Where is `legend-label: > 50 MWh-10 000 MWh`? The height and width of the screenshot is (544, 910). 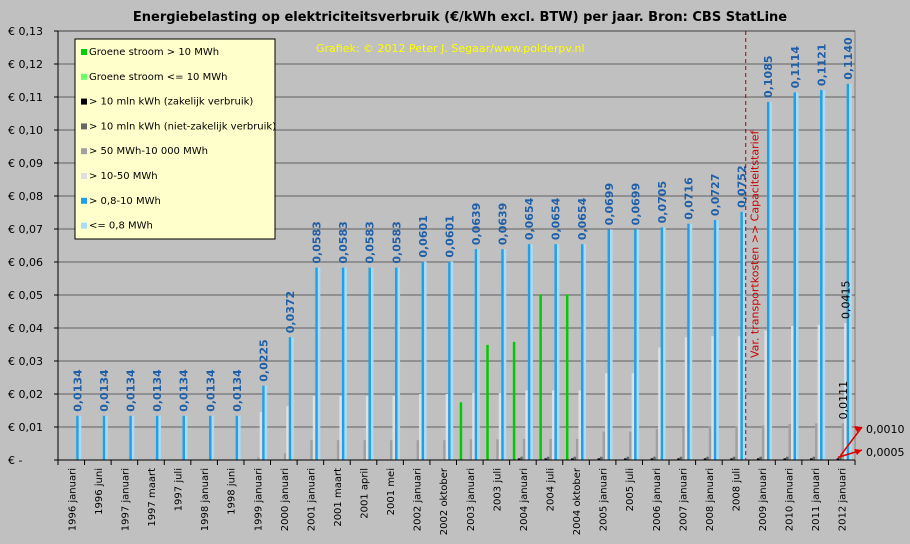 legend-label: > 50 MWh-10 000 MWh is located at coordinates (148, 151).